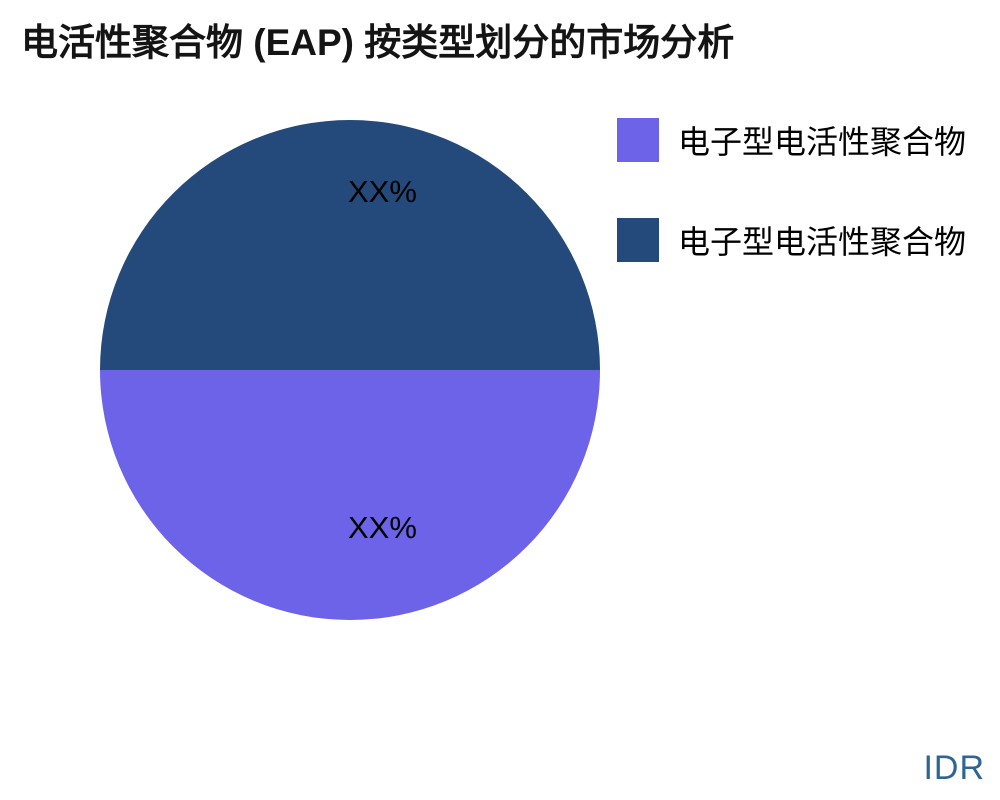  What do you see at coordinates (638, 140) in the screenshot?
I see `legend-swatch-purple` at bounding box center [638, 140].